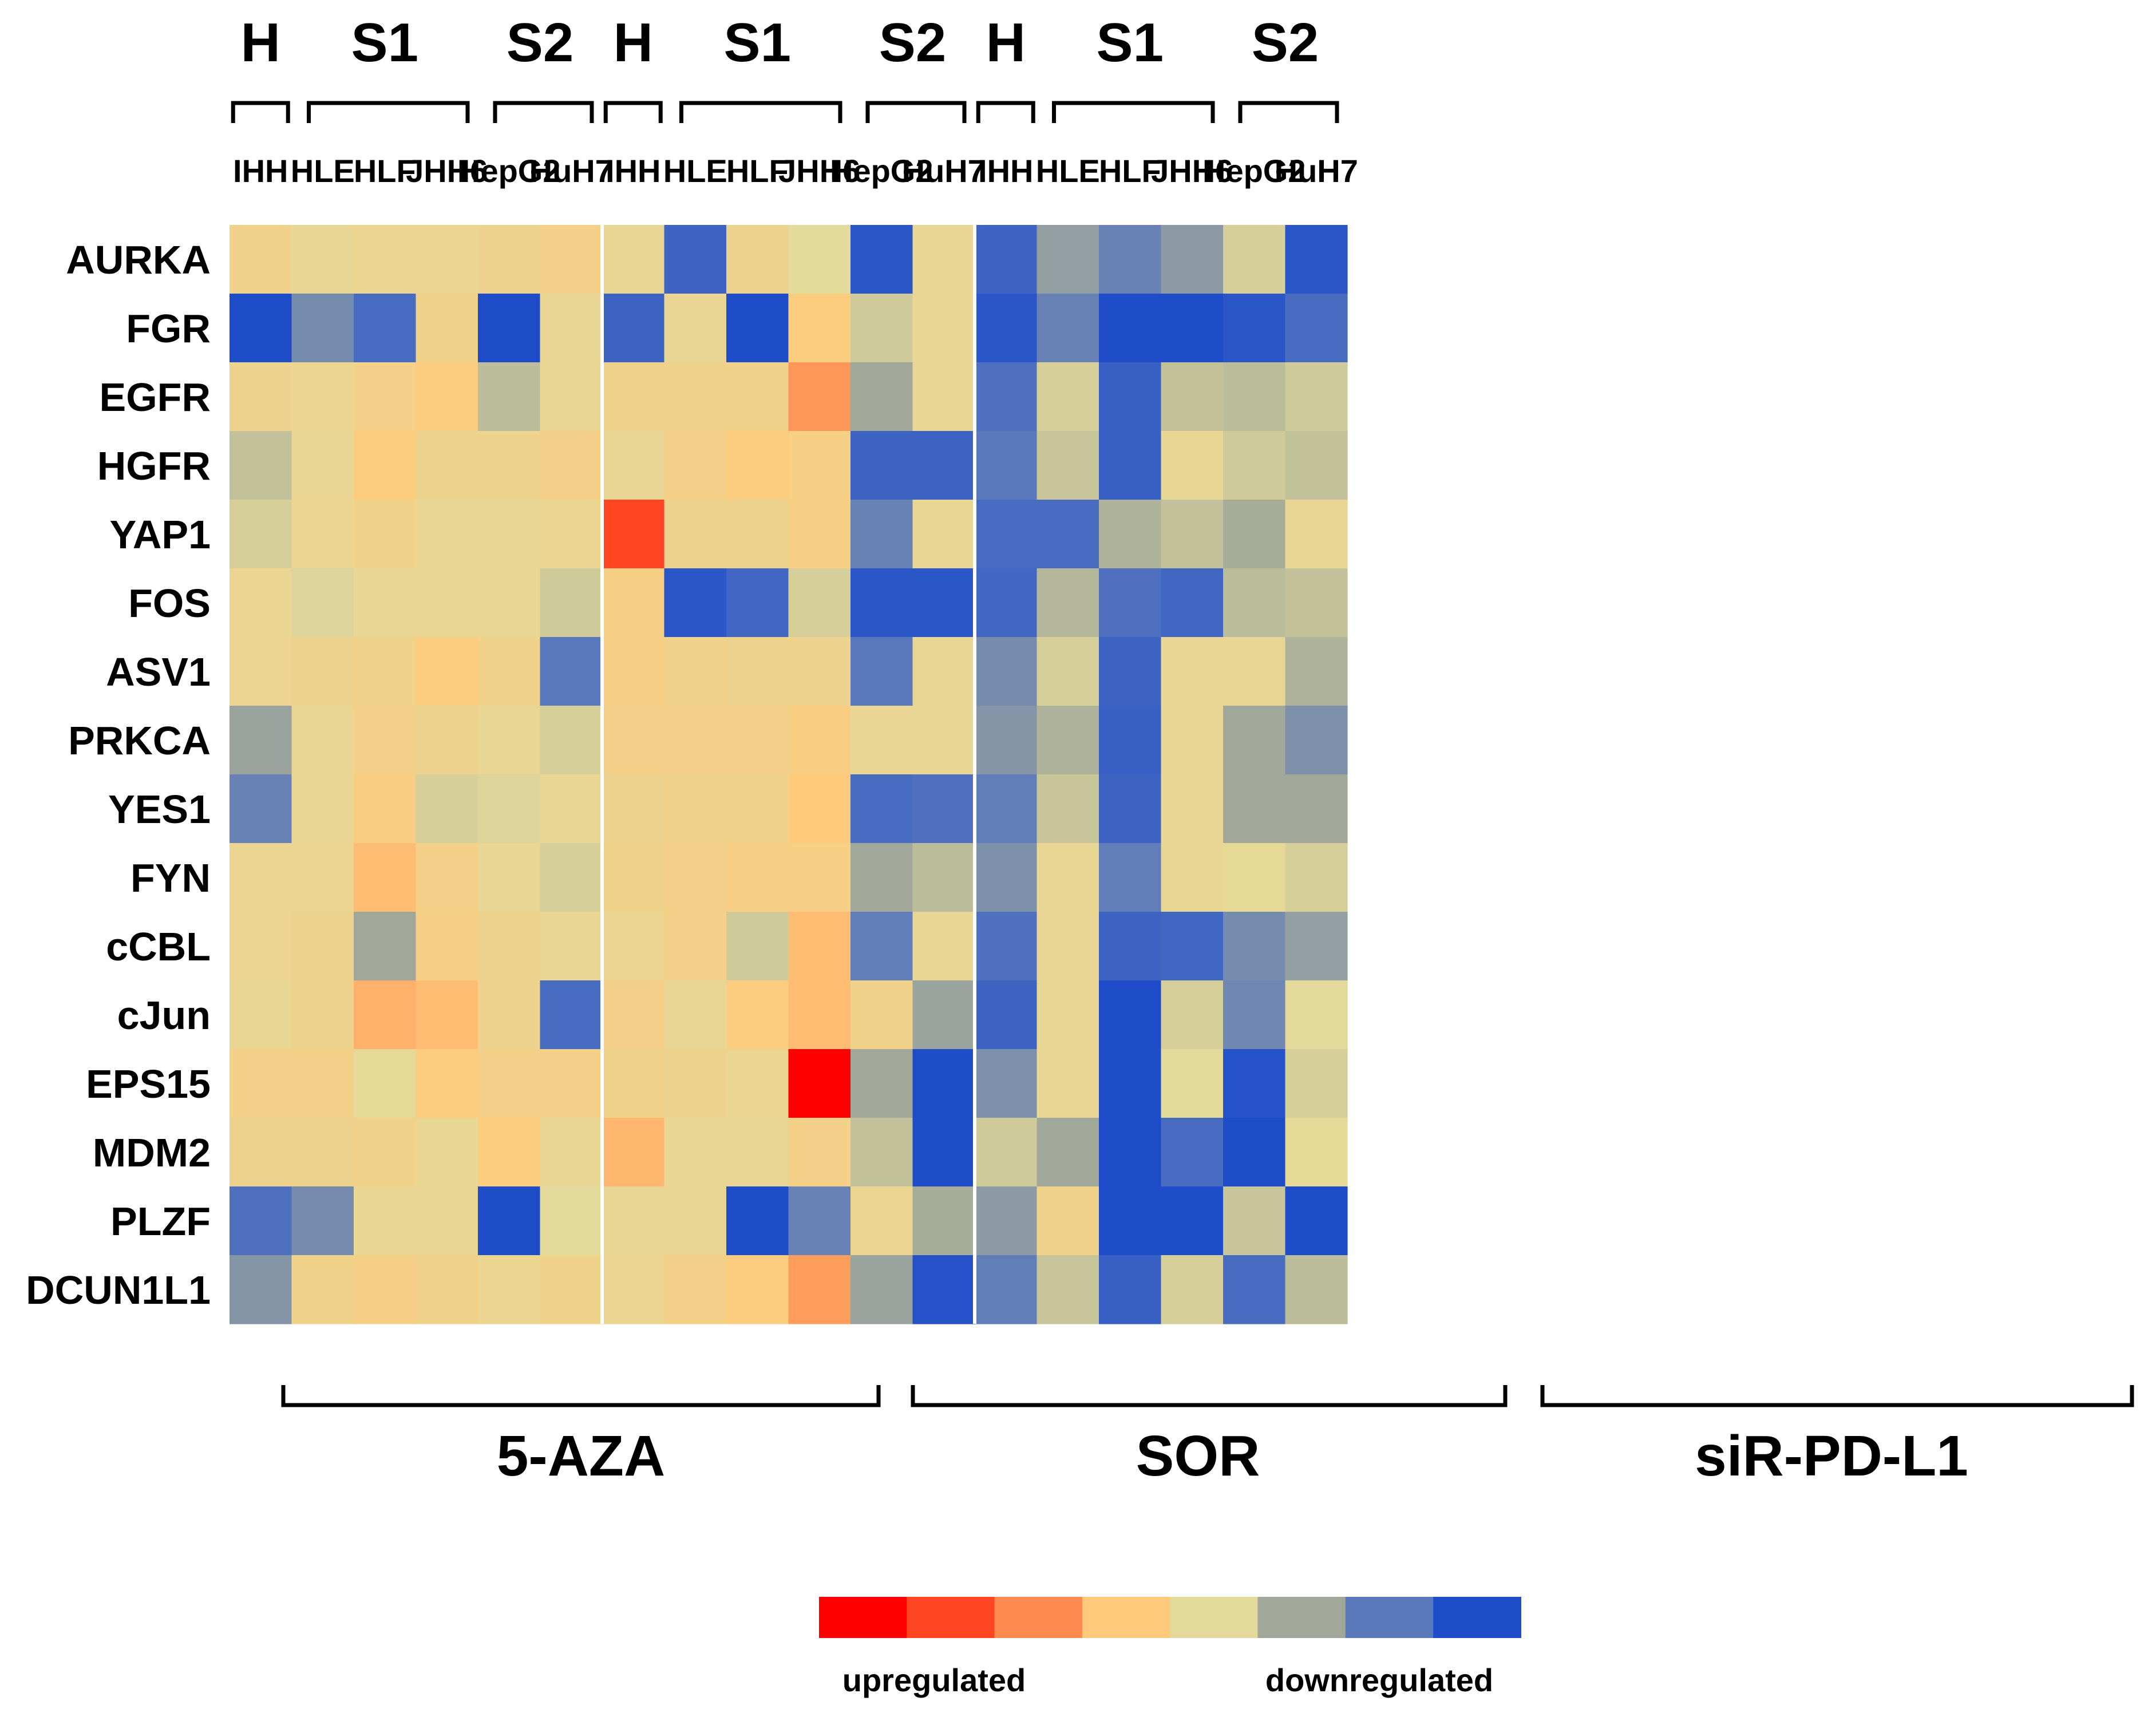 Image resolution: width=2156 pixels, height=1709 pixels. Describe the element at coordinates (819, 946) in the screenshot. I see `heatmap-cell-ccbl-sor-jhh6` at that location.